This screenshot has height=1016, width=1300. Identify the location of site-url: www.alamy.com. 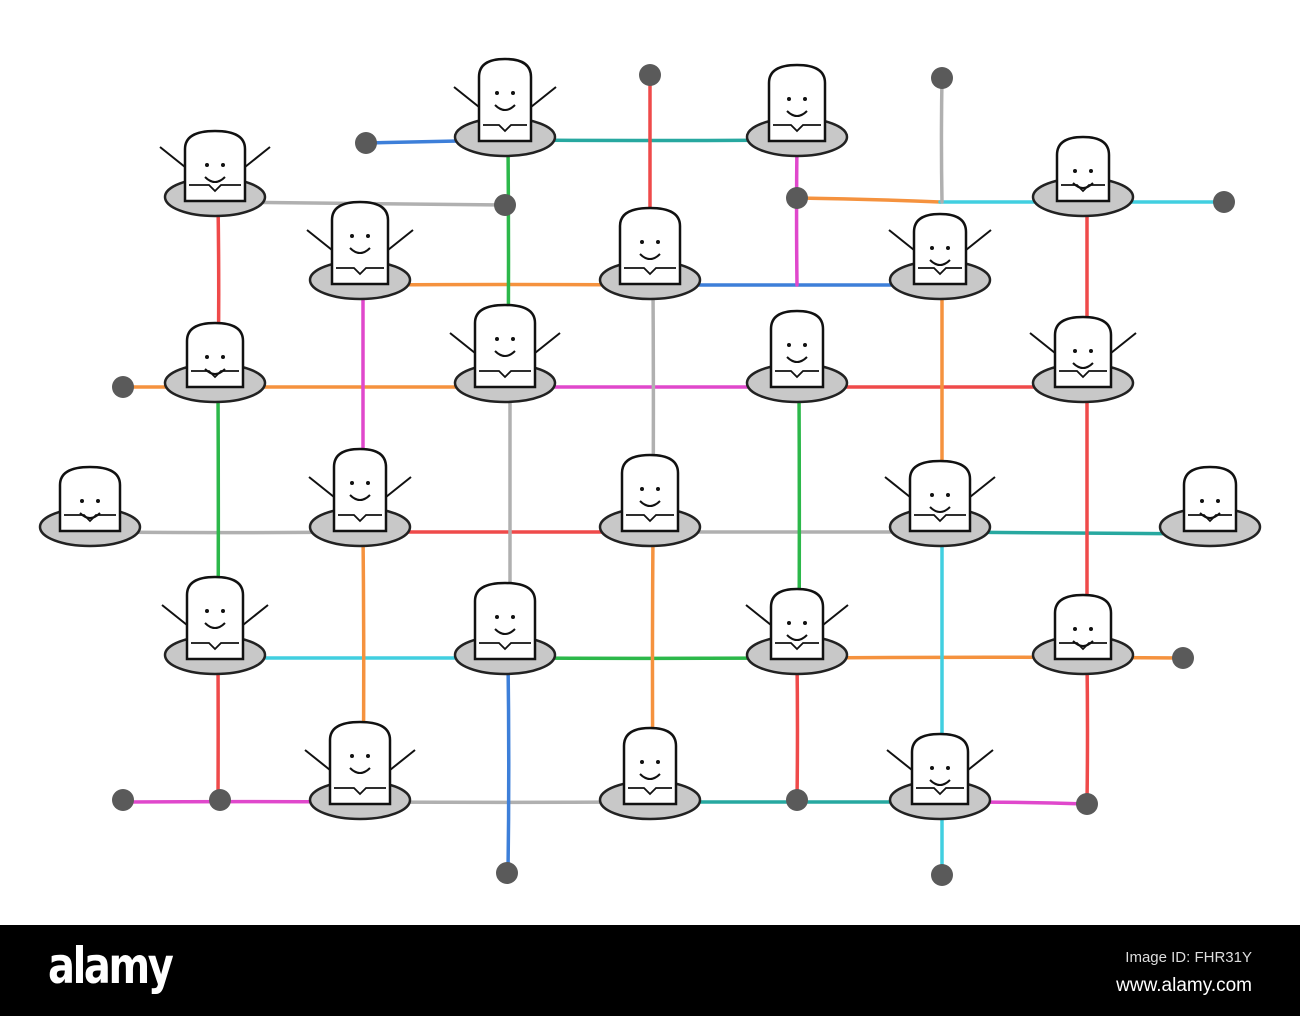
(1184, 986).